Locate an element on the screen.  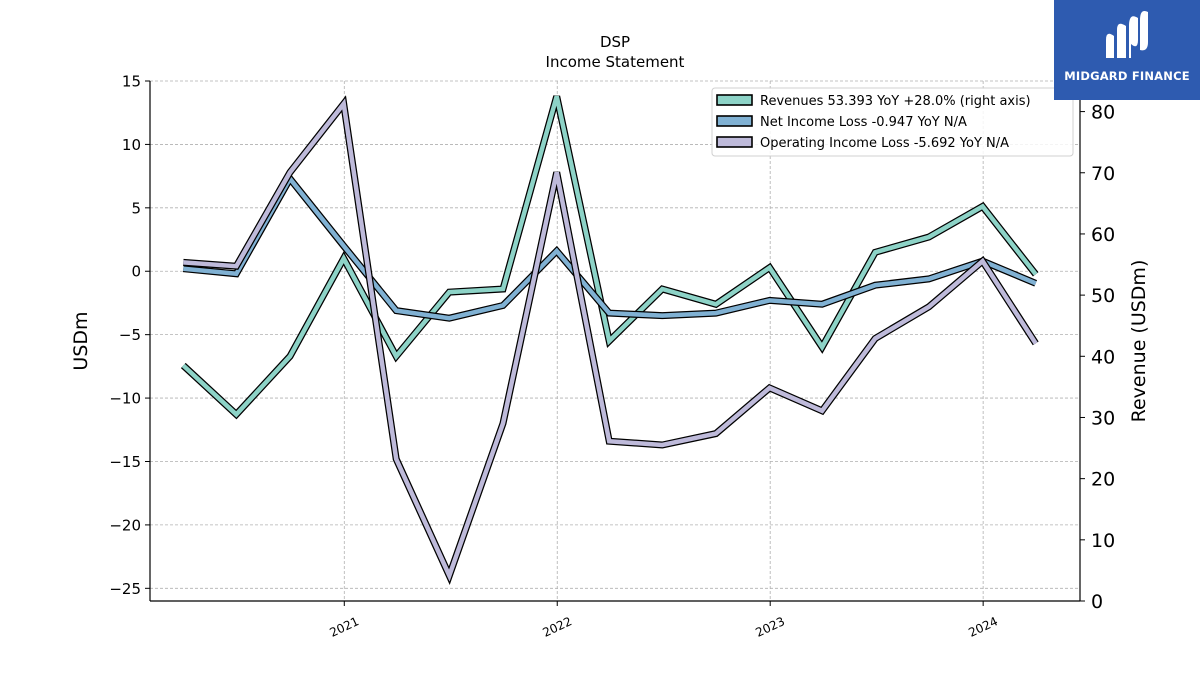
legend-box is located at coordinates (892, 122).